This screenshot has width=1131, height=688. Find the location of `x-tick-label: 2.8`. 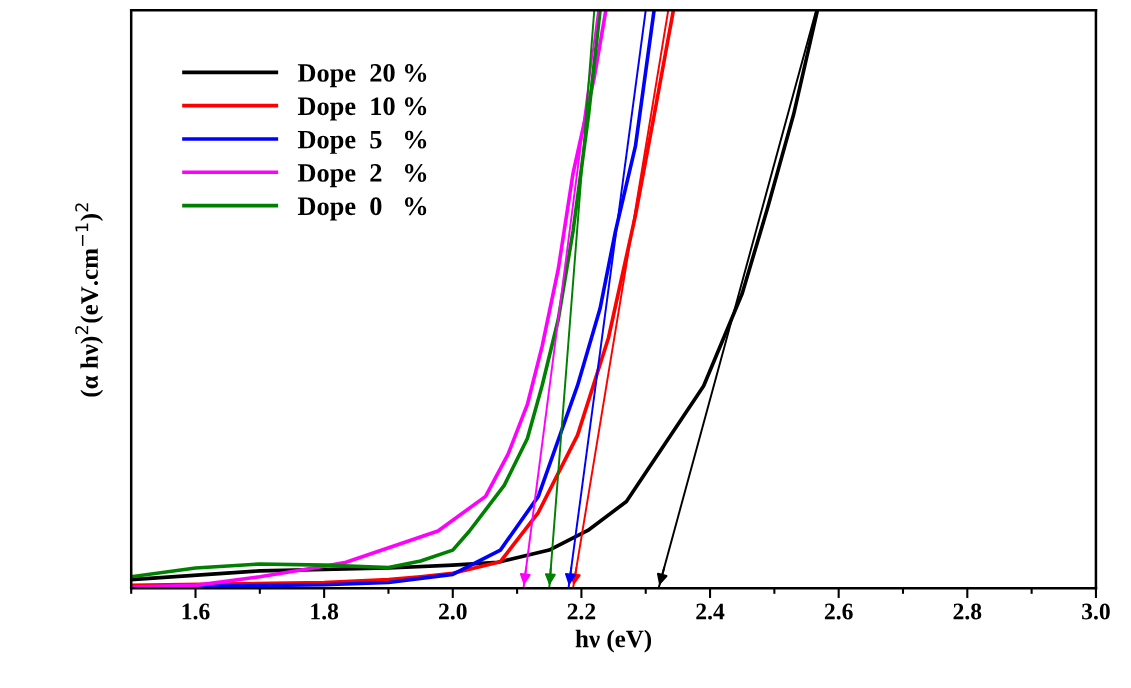

x-tick-label: 2.8 is located at coordinates (967, 611).